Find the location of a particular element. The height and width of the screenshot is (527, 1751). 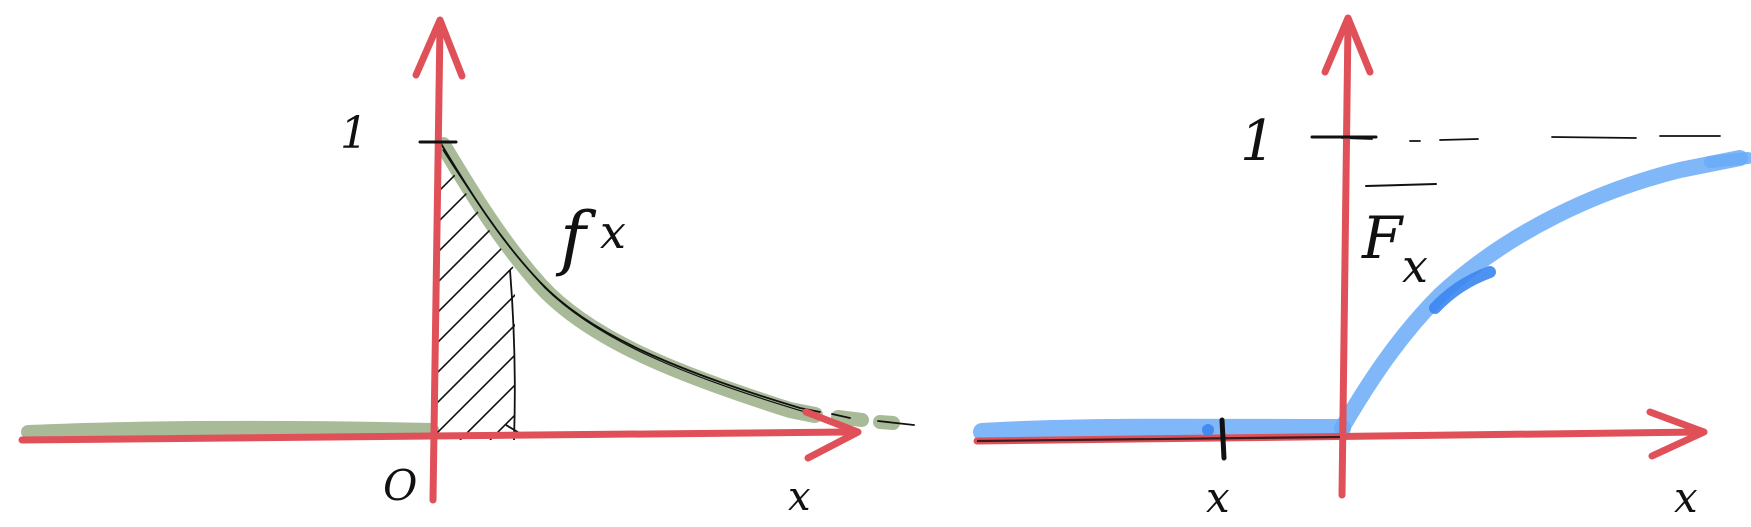

density-origin-label: O is located at coordinates (400, 485).